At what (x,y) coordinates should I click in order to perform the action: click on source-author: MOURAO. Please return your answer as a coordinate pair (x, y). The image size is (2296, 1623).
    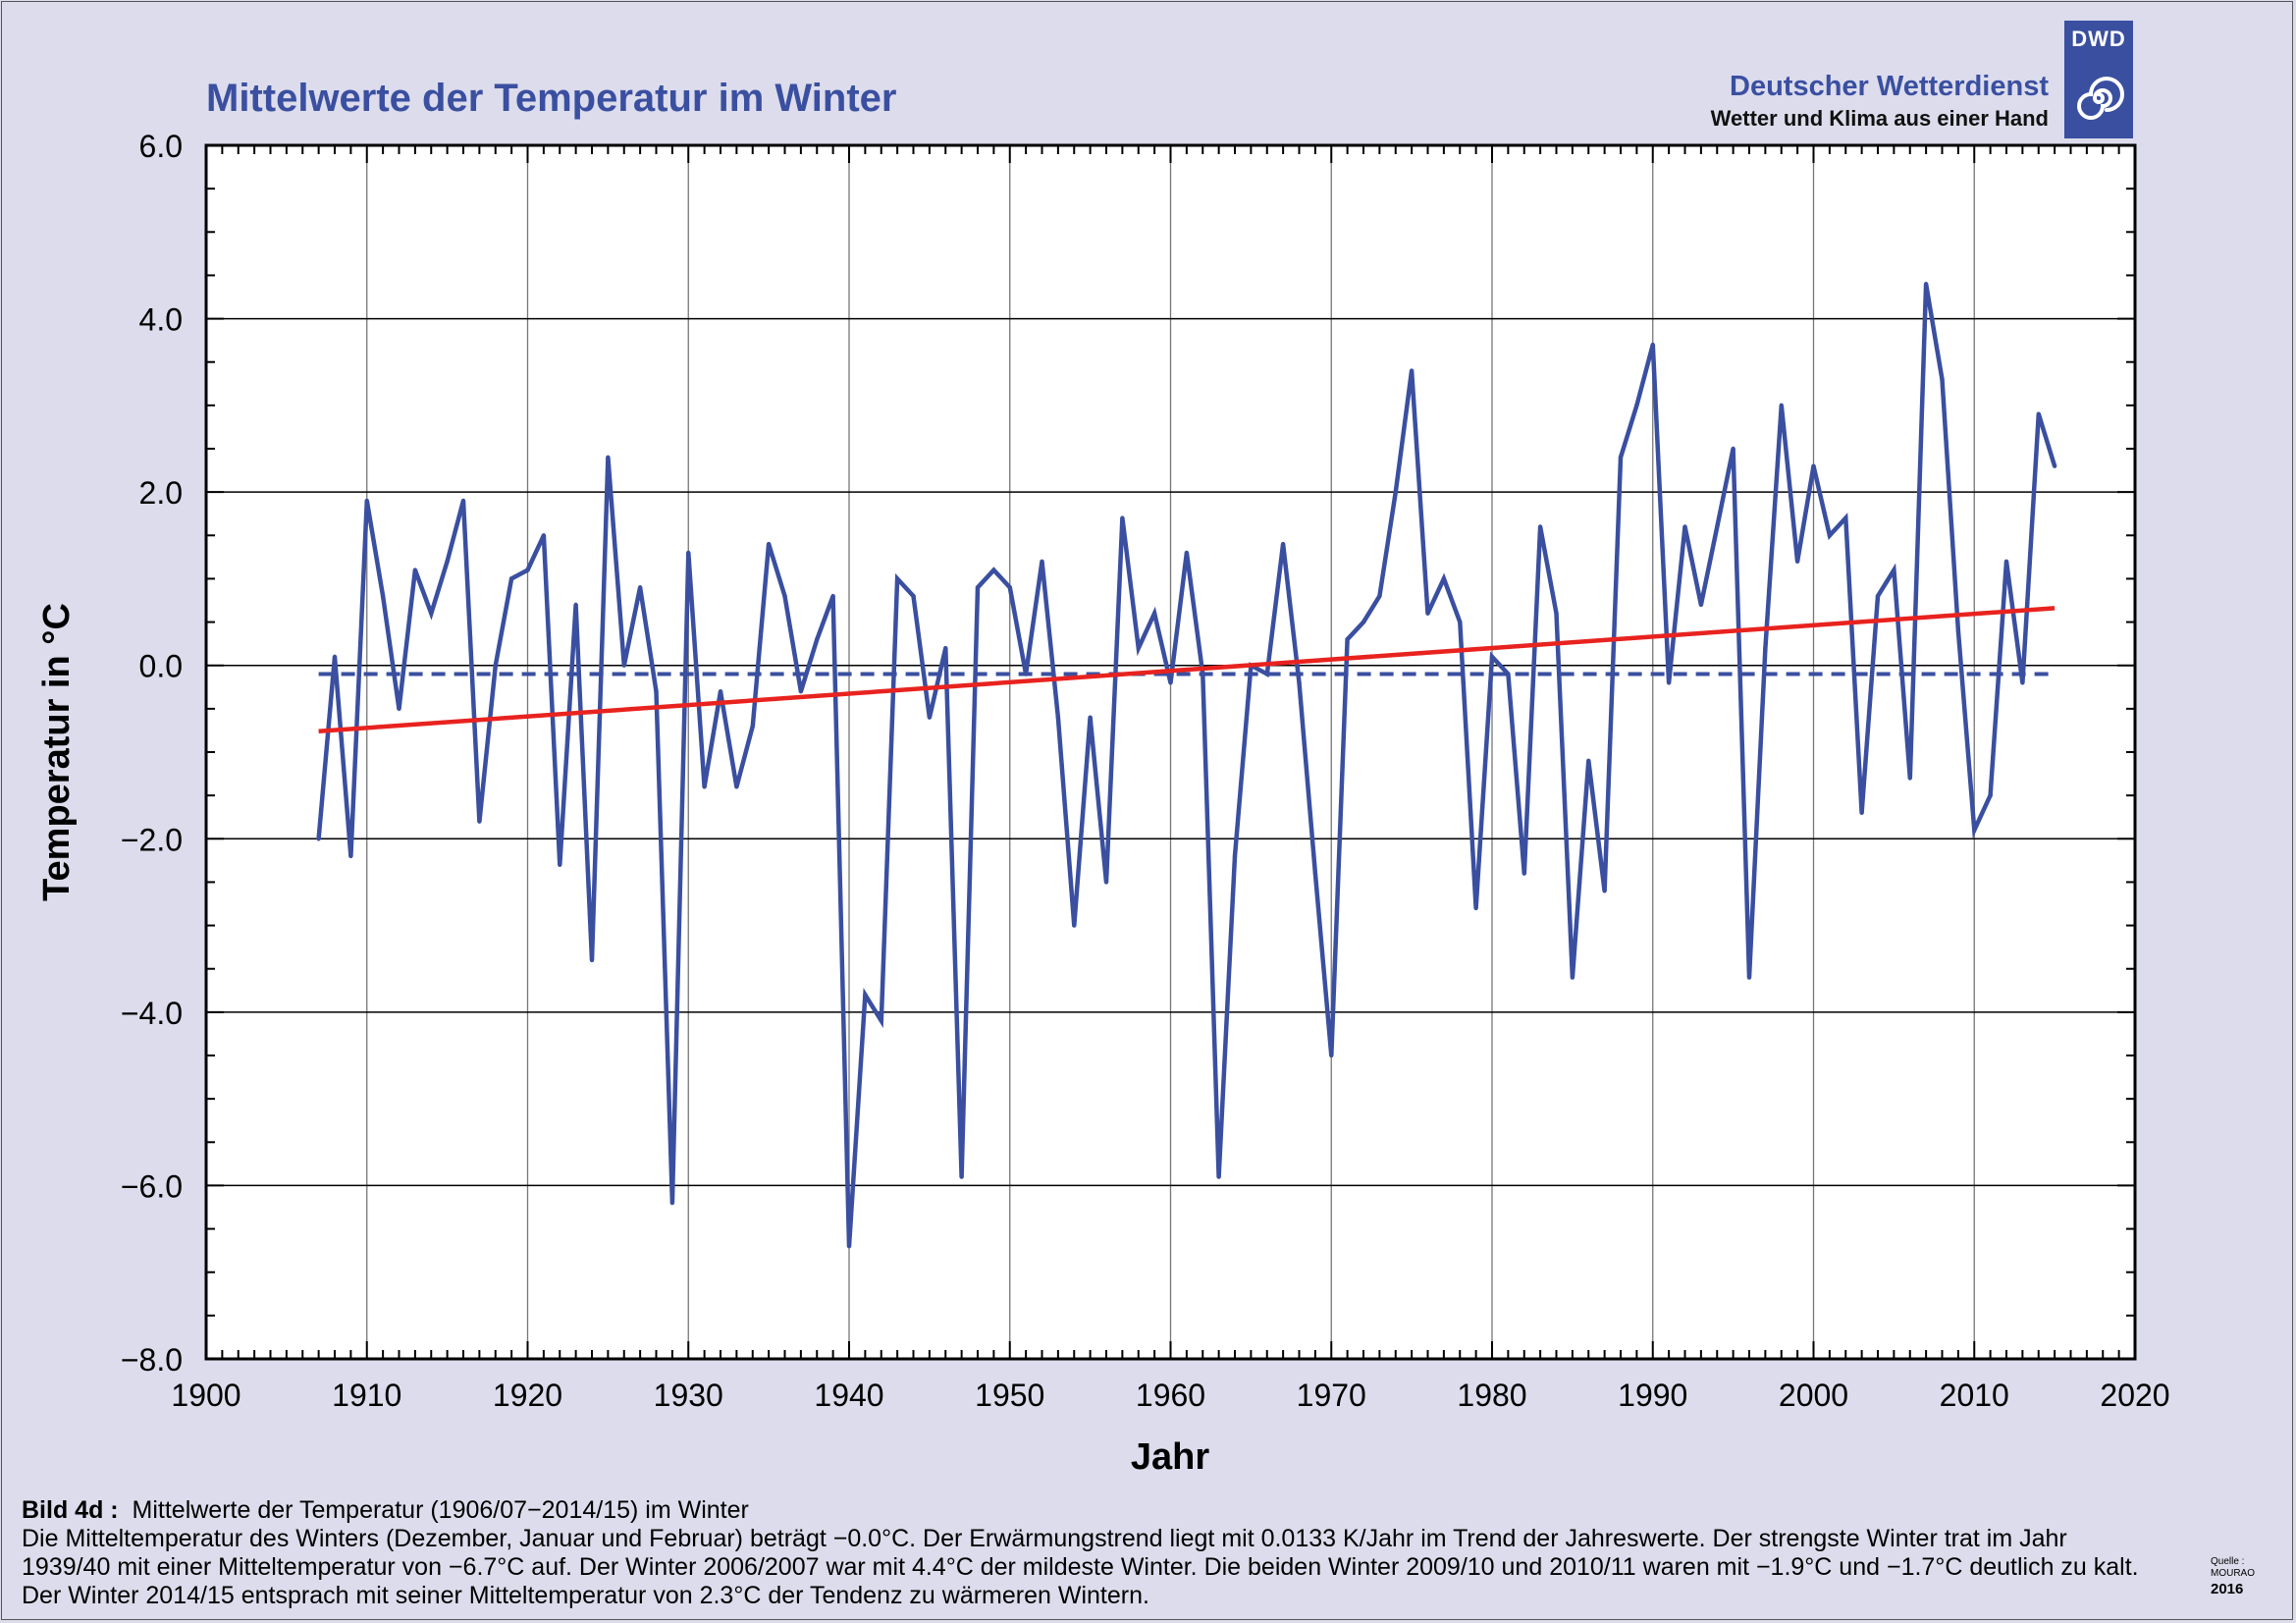
    Looking at the image, I should click on (2233, 1573).